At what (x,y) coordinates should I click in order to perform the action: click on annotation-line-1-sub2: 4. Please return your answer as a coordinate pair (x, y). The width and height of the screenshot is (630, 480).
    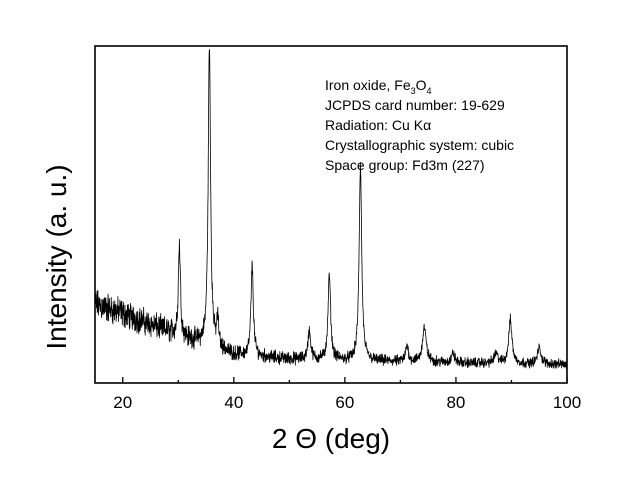
    Looking at the image, I should click on (429, 91).